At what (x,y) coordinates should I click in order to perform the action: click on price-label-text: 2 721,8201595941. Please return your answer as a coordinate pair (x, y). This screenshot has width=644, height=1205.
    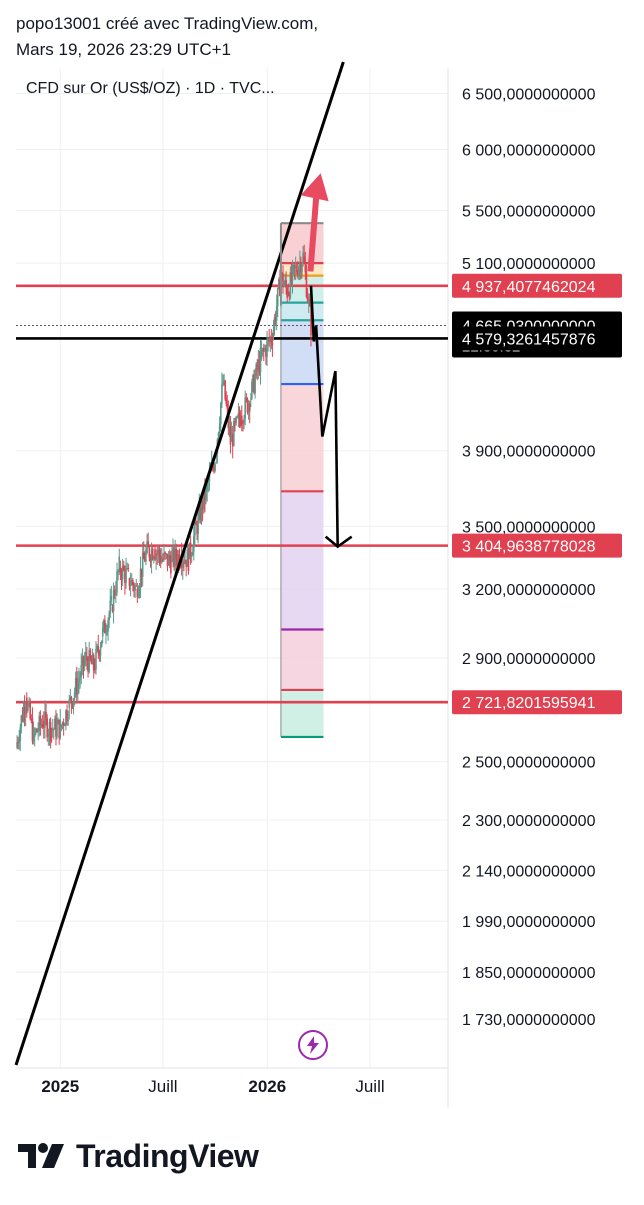
    Looking at the image, I should click on (529, 703).